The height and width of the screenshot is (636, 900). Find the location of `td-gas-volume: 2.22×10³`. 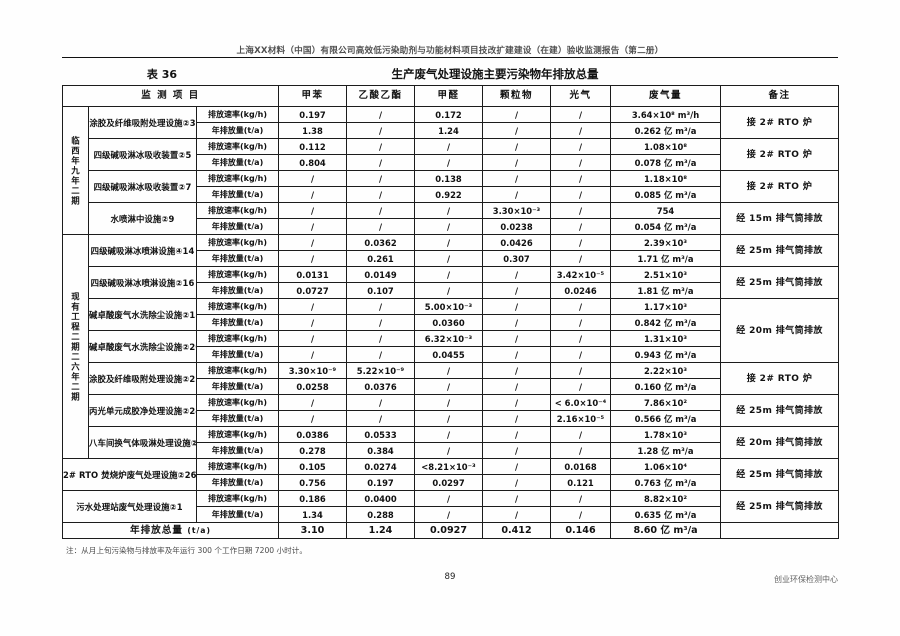

td-gas-volume: 2.22×10³ is located at coordinates (665, 370).